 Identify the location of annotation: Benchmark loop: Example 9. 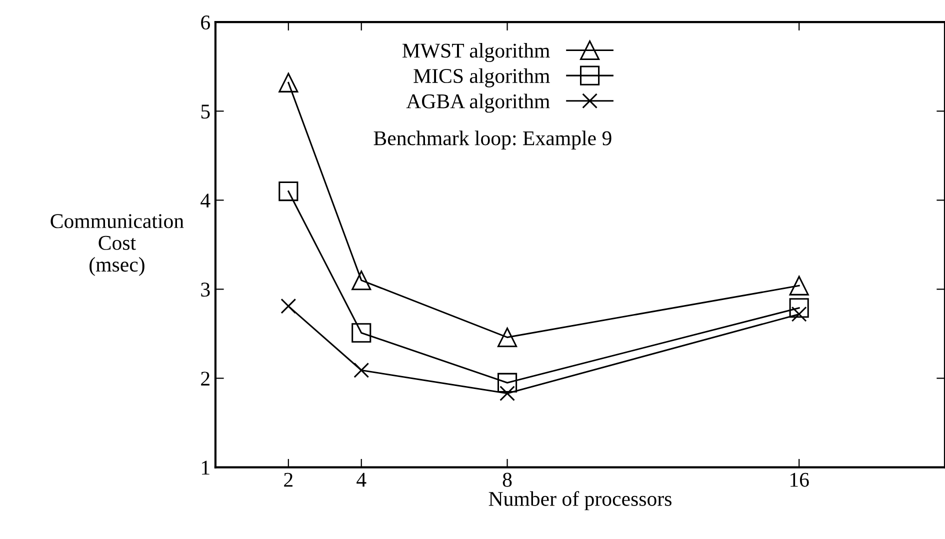
(493, 140).